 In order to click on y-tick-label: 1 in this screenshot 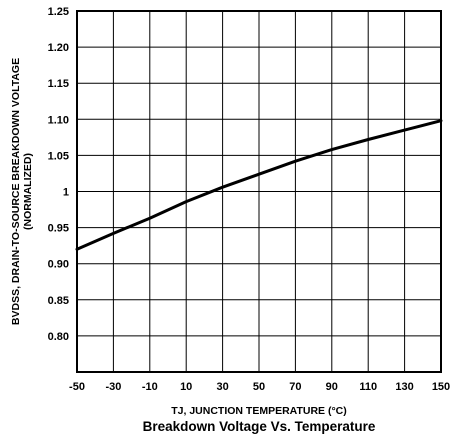, I will do `click(66, 193)`.